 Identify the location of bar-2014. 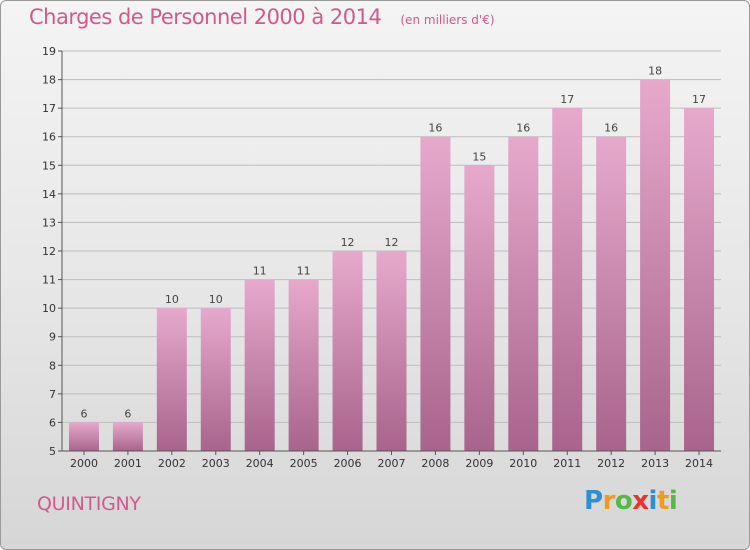
(699, 280).